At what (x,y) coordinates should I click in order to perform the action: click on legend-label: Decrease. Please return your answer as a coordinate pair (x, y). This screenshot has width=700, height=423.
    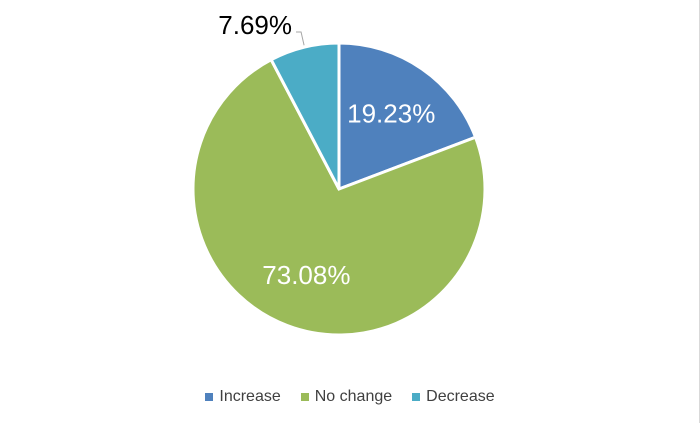
    Looking at the image, I should click on (460, 396).